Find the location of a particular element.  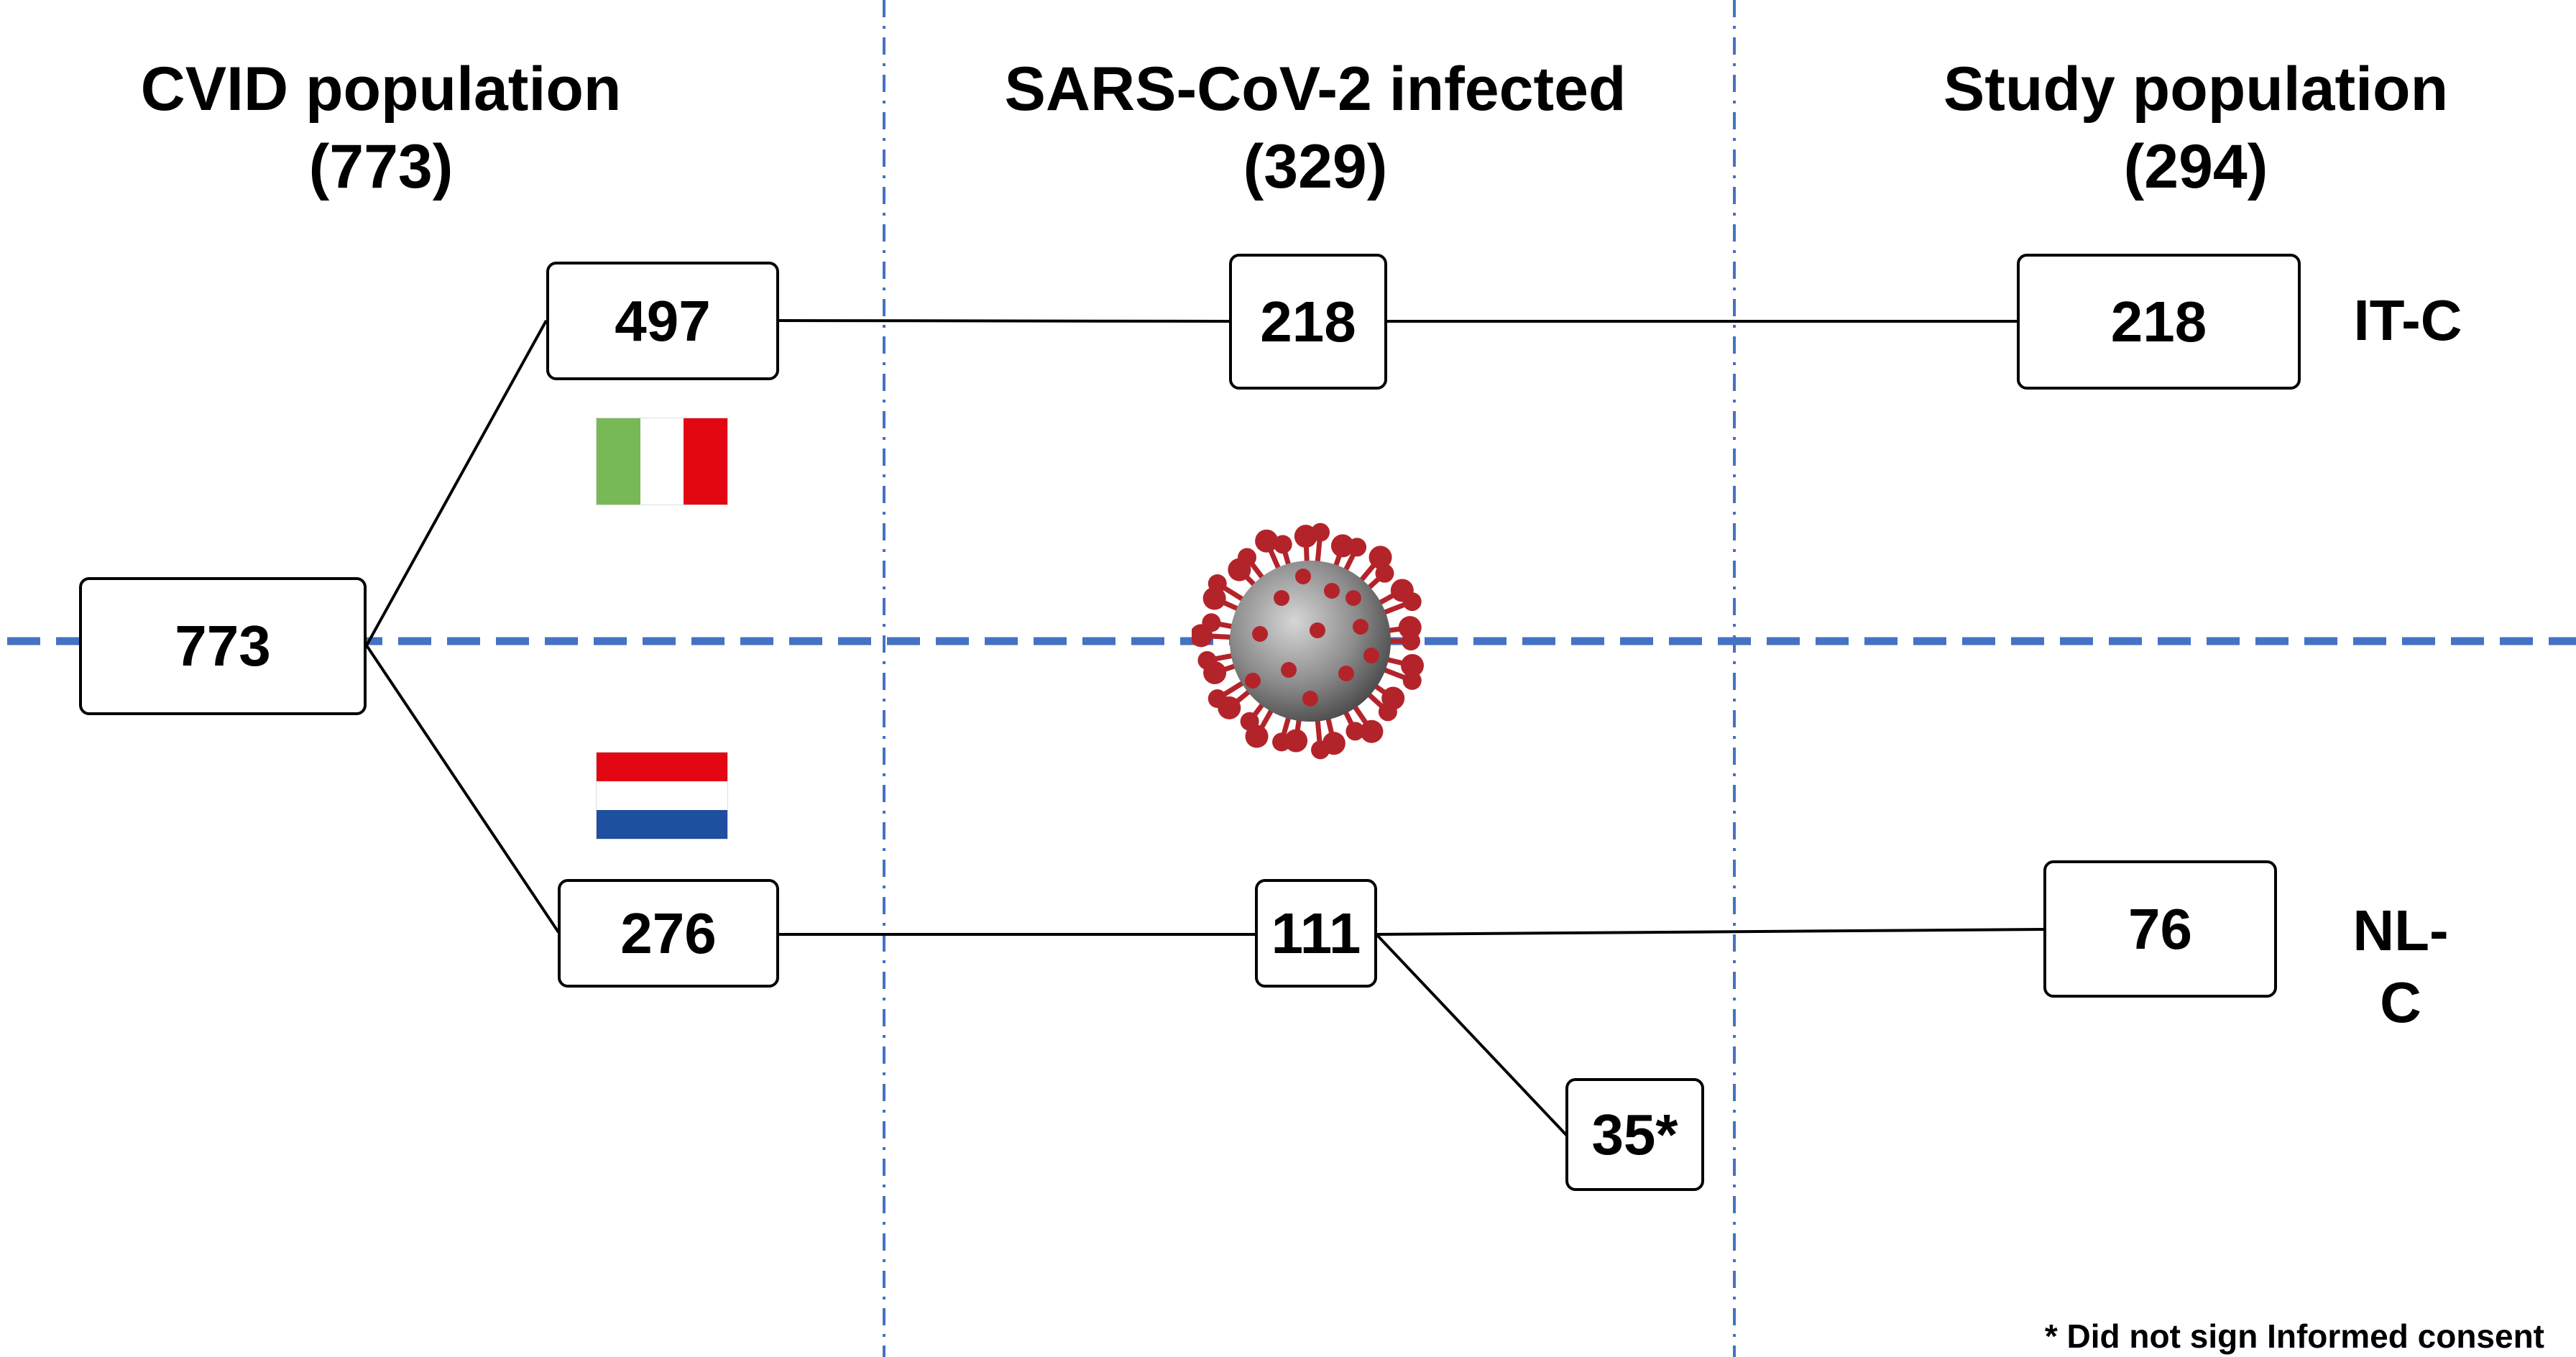

heading-cvid-line2: (773) is located at coordinates (381, 166).